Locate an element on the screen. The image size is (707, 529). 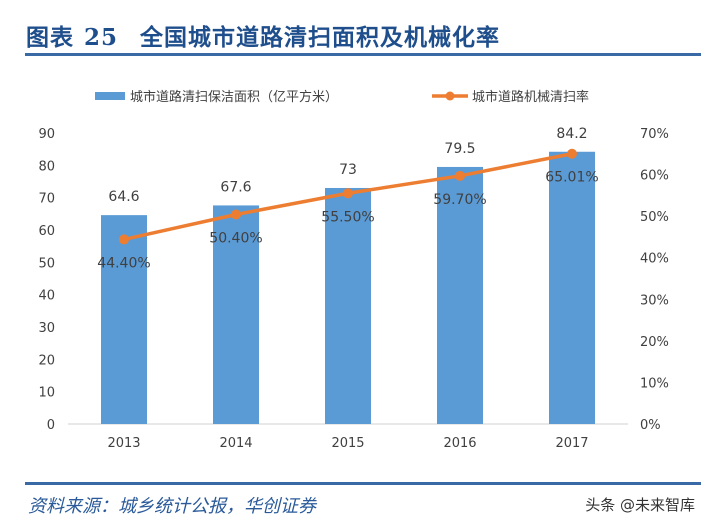
chart-title: 图表 25 全国城市道路清扫面积及机械化率 is located at coordinates (263, 35).